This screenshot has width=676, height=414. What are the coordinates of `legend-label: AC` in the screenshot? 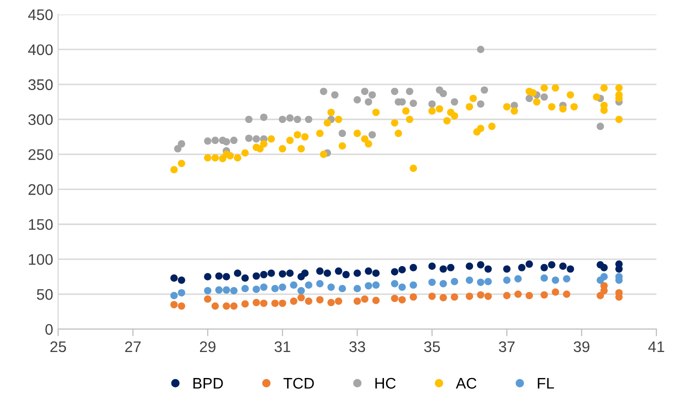 It's located at (466, 383).